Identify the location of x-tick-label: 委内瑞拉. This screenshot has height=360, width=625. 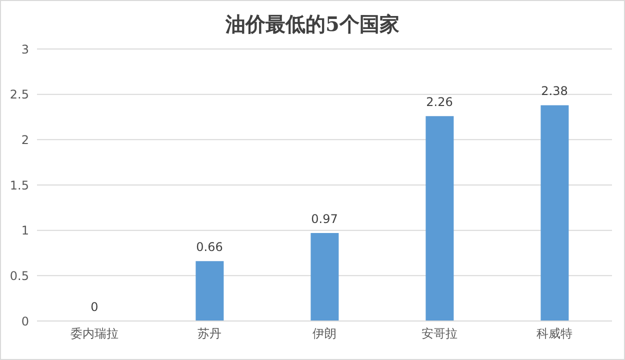
(94, 333).